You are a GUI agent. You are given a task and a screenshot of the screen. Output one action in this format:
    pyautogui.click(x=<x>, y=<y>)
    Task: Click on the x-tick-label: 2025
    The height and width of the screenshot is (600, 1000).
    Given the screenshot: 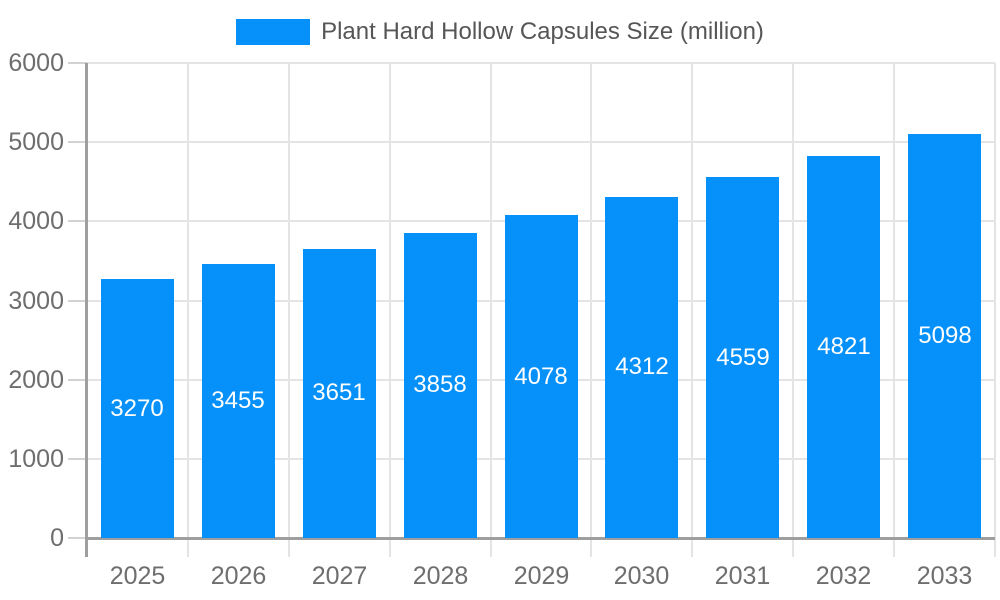 What is the action you would take?
    pyautogui.click(x=137, y=576)
    